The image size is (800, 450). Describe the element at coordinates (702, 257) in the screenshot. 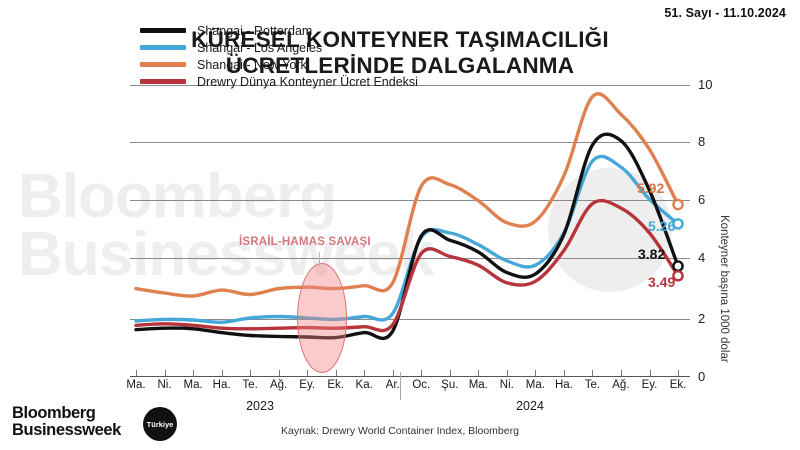

I see `y-tick-4: 4` at that location.